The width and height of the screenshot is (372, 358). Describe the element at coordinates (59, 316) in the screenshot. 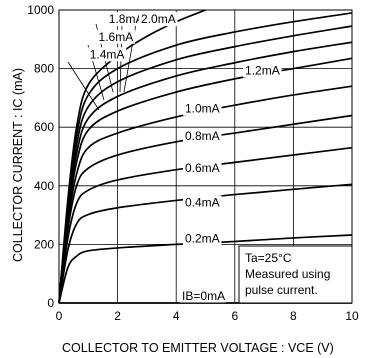

I see `x-tick-label: 0` at that location.